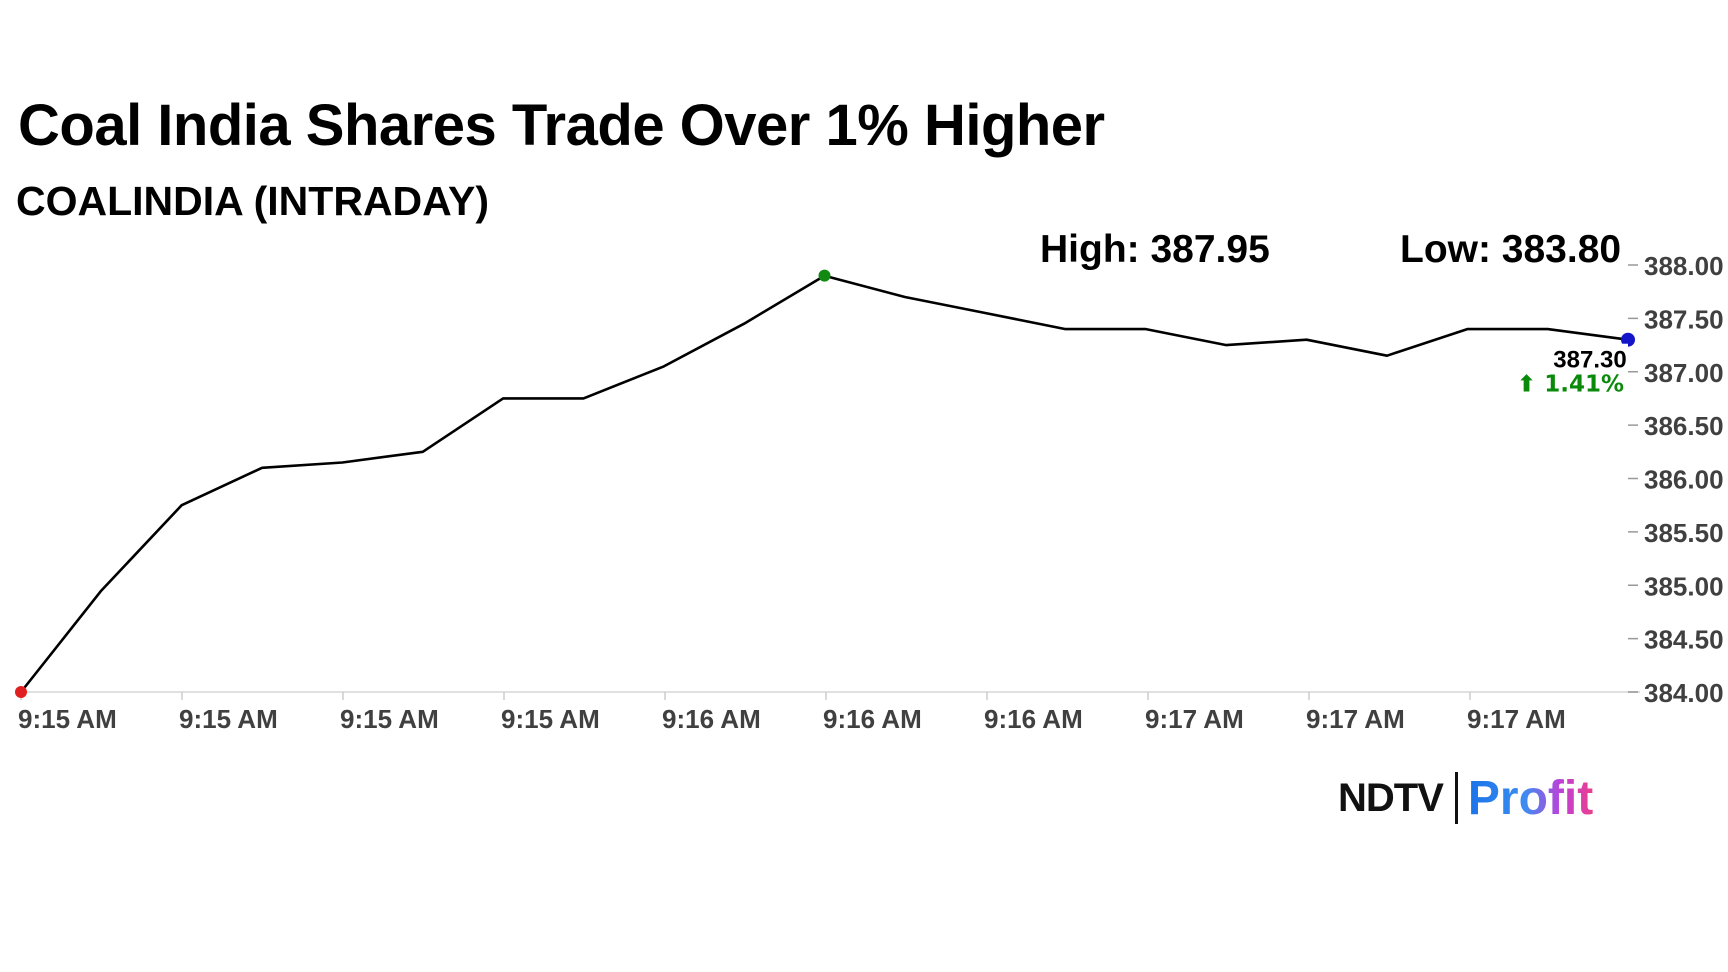  Describe the element at coordinates (1684, 640) in the screenshot. I see `y-tick-label: 384.50` at that location.